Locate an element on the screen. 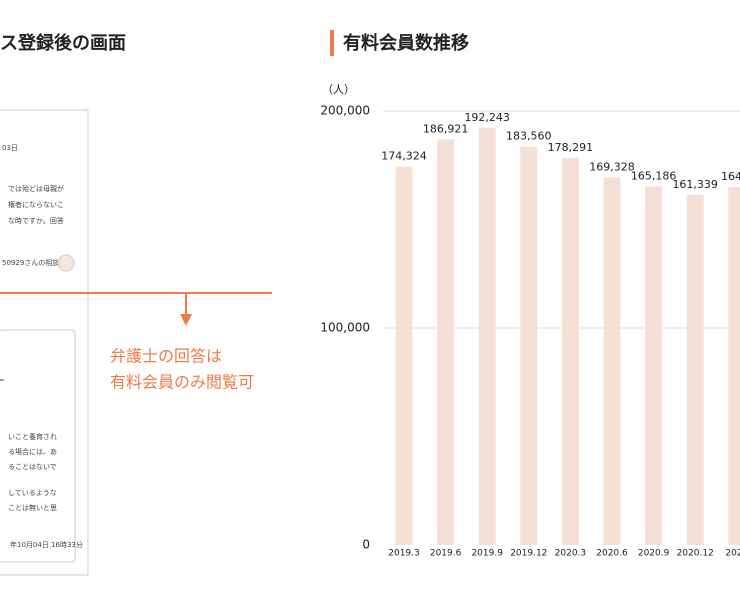  x-tick-label: 2020.6 is located at coordinates (612, 554).